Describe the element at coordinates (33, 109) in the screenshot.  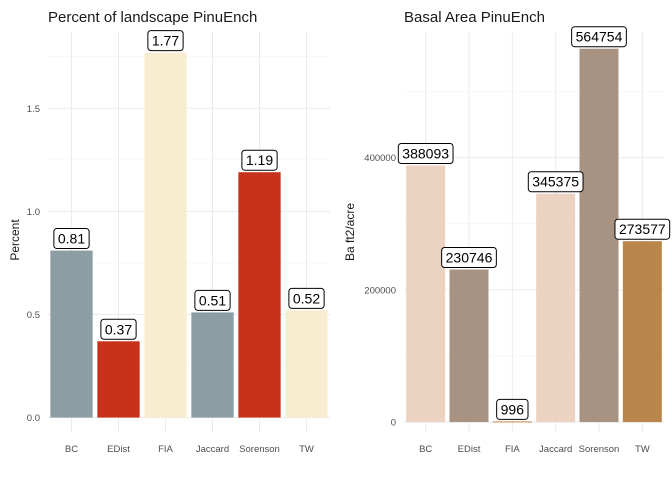
I see `y-tick-label: 1.5` at that location.